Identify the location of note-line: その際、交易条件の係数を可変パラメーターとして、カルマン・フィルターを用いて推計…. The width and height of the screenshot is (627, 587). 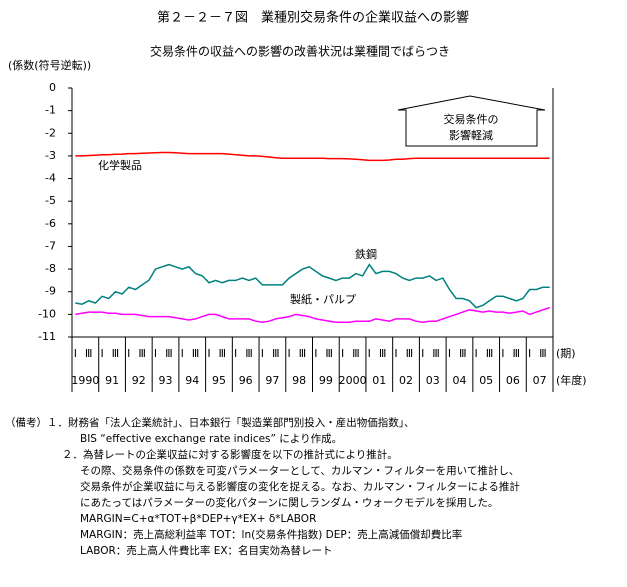
(299, 470).